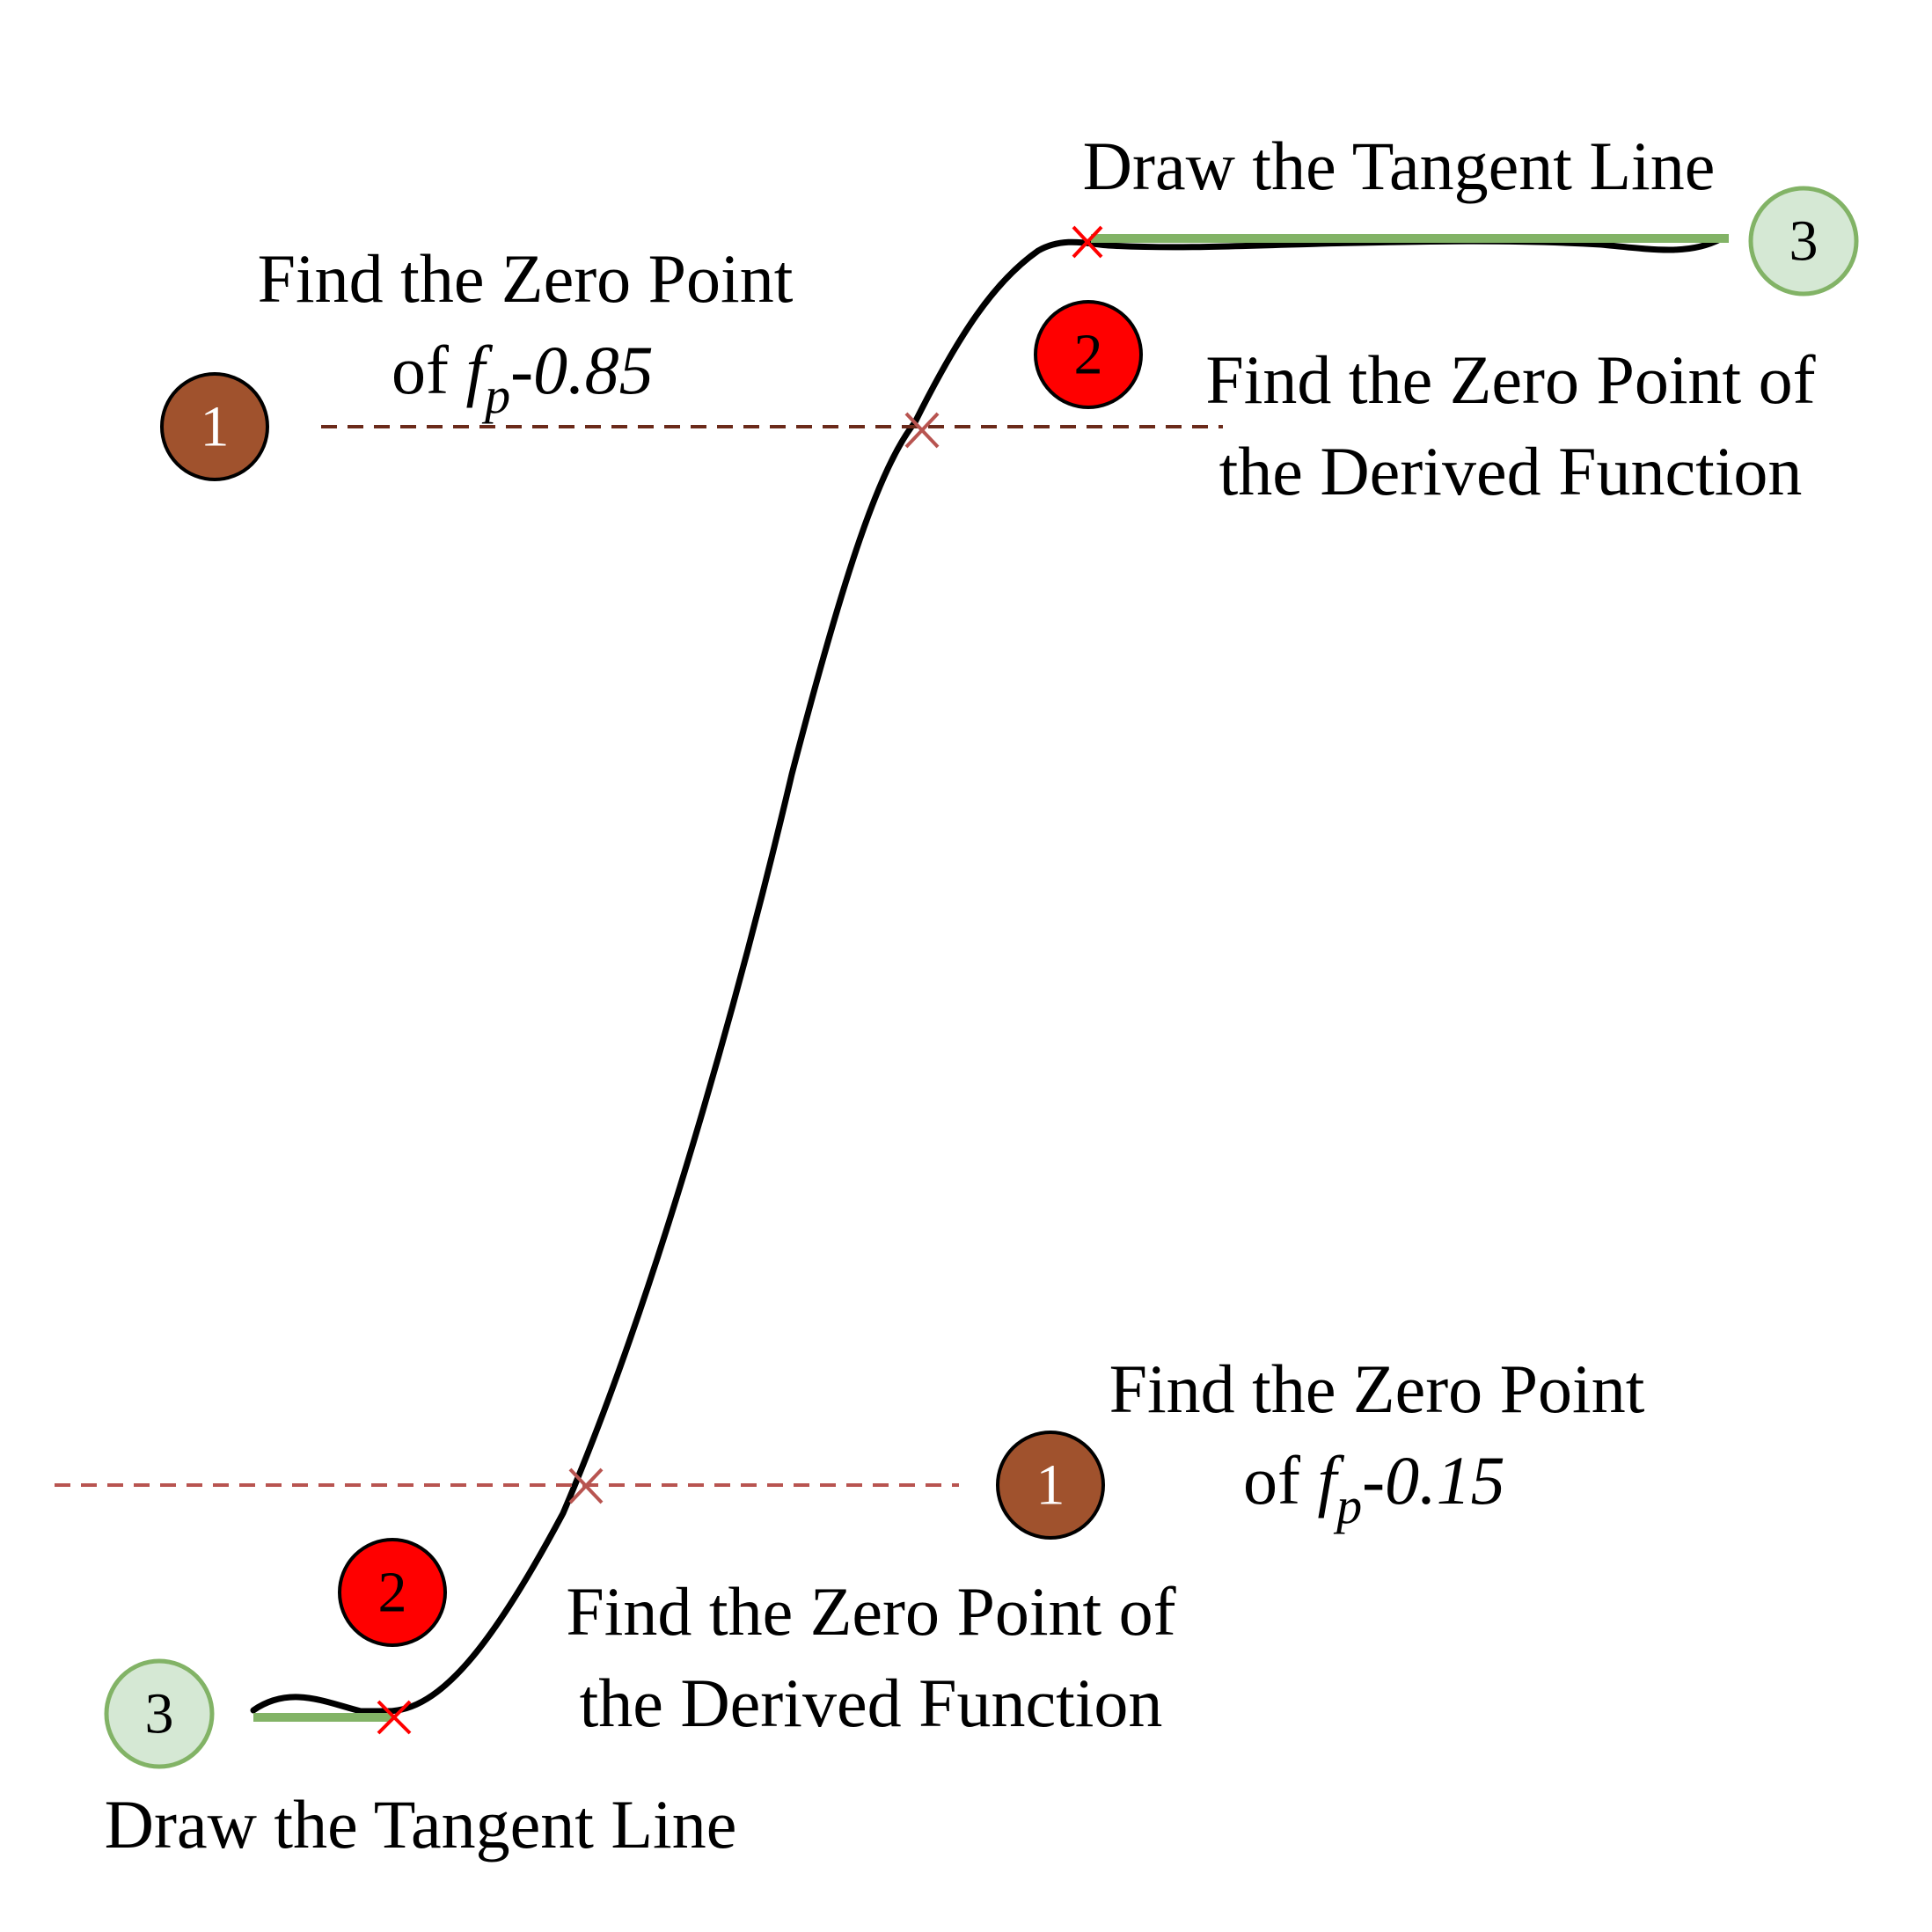  I want to click on step-1-badge-bottom: 1, so click(1050, 1485).